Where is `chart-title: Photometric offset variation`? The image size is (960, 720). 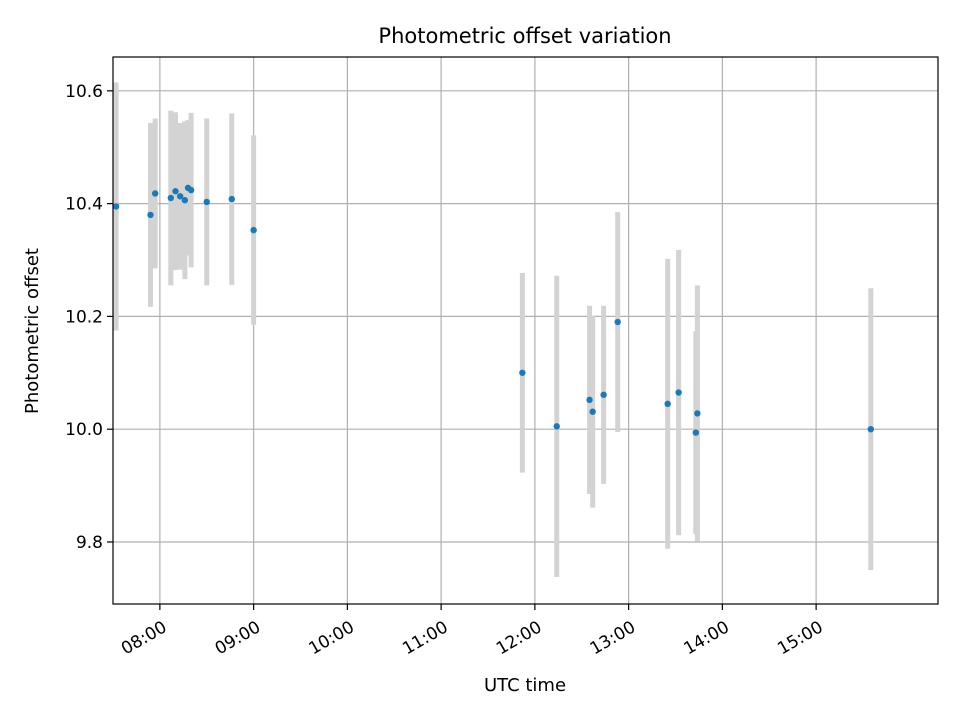 chart-title: Photometric offset variation is located at coordinates (524, 36).